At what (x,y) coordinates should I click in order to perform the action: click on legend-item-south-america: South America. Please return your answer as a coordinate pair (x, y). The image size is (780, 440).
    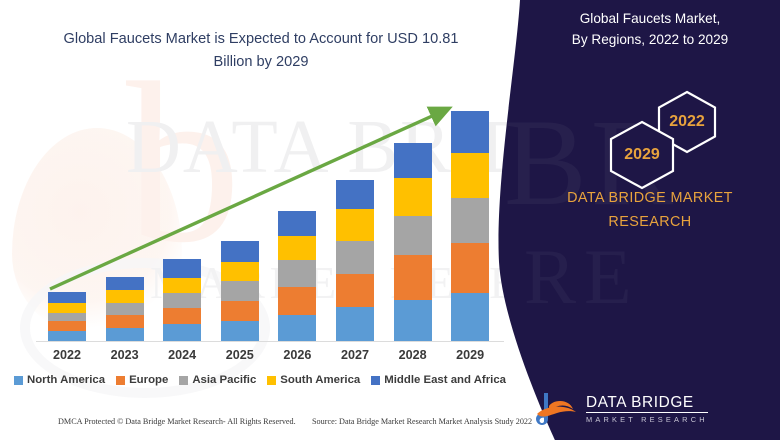
    Looking at the image, I should click on (313, 380).